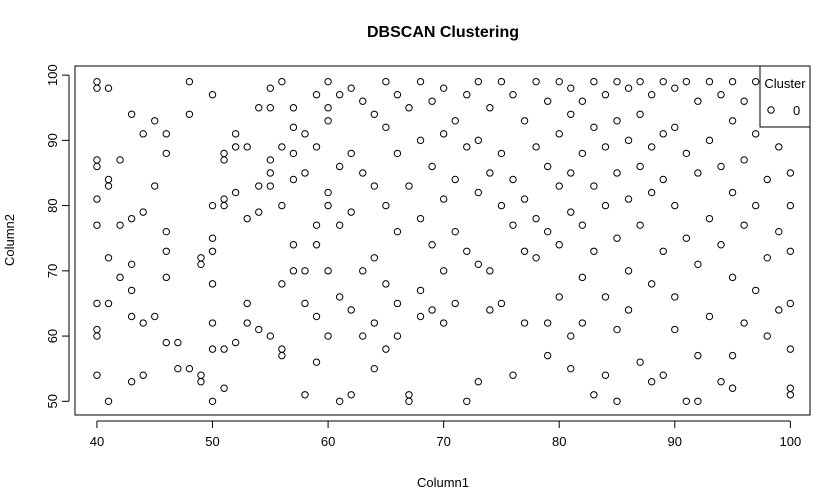 Image resolution: width=839 pixels, height=498 pixels. What do you see at coordinates (785, 83) in the screenshot?
I see `legend-title: Cluster` at bounding box center [785, 83].